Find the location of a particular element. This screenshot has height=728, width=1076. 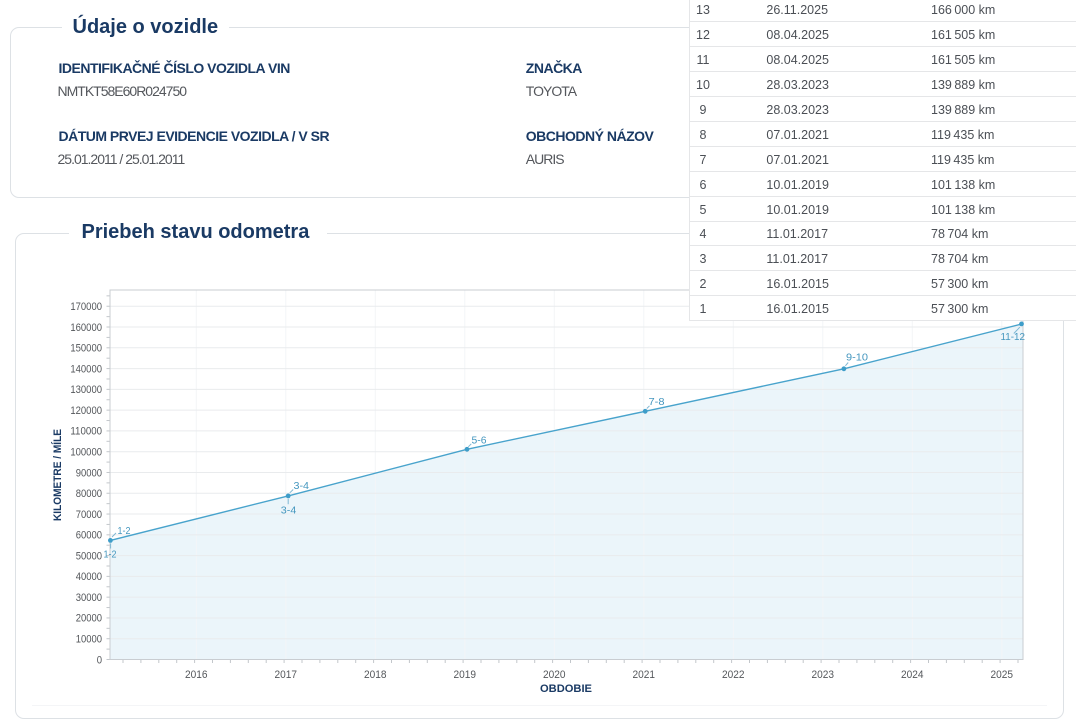

svg-text: 20000 is located at coordinates (89, 619).